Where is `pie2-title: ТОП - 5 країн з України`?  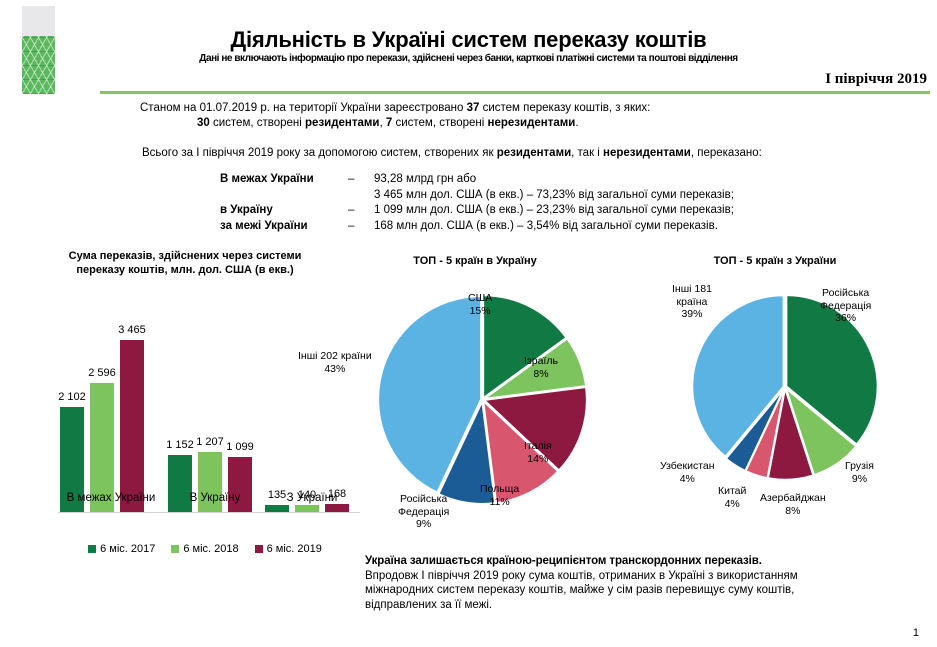
pie2-title: ТОП - 5 країн з України is located at coordinates (775, 261).